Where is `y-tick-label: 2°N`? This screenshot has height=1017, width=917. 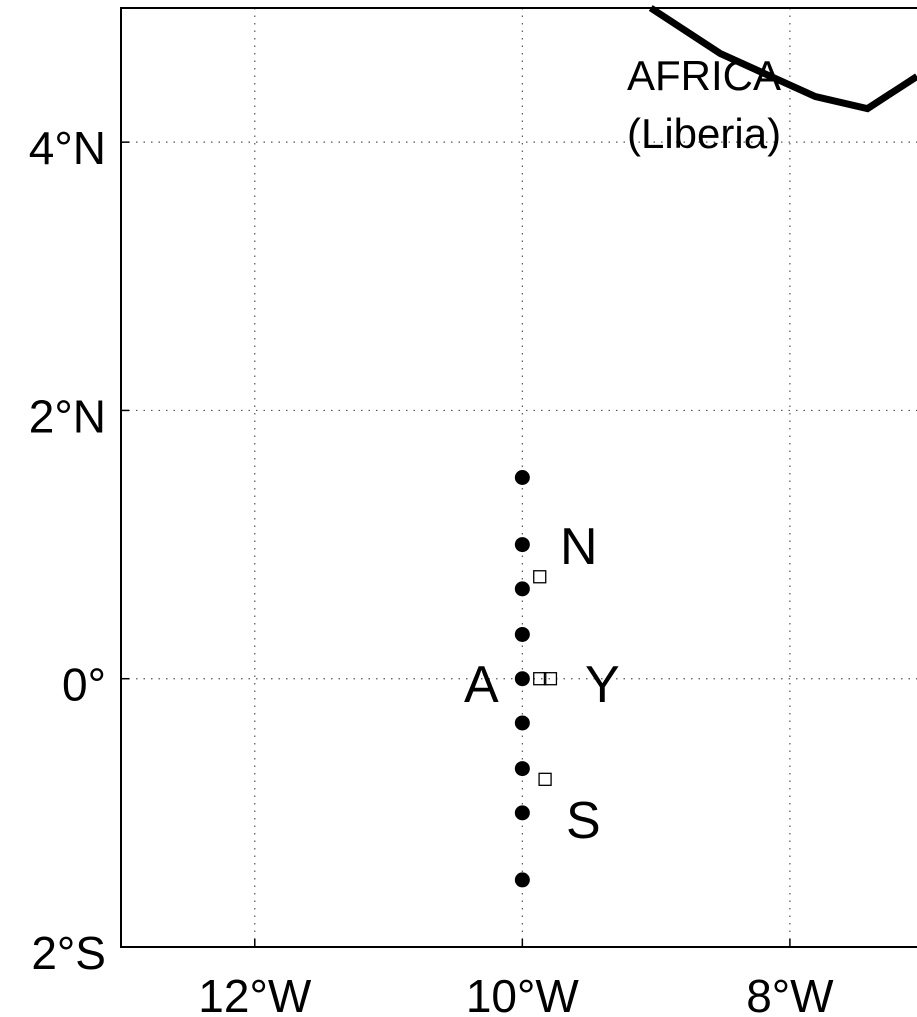
y-tick-label: 2°N is located at coordinates (67, 416).